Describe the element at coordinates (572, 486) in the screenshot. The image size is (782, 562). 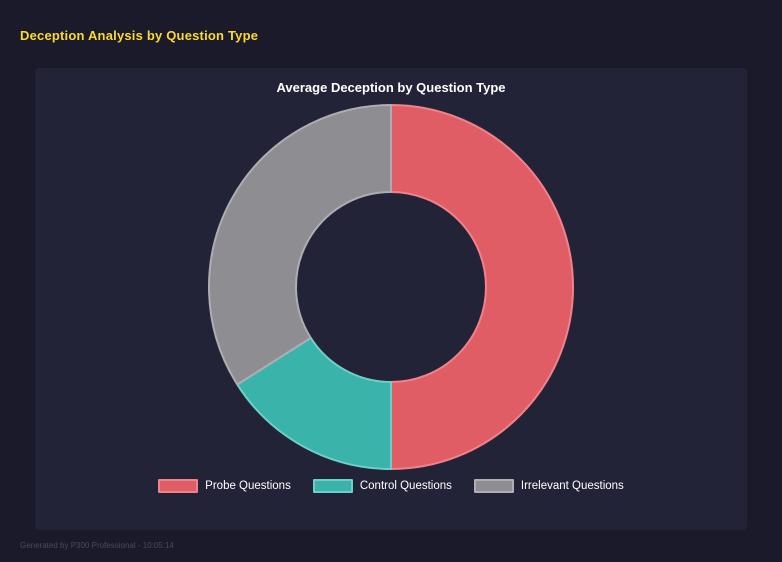
I see `legend-label: Irrelevant Questions` at that location.